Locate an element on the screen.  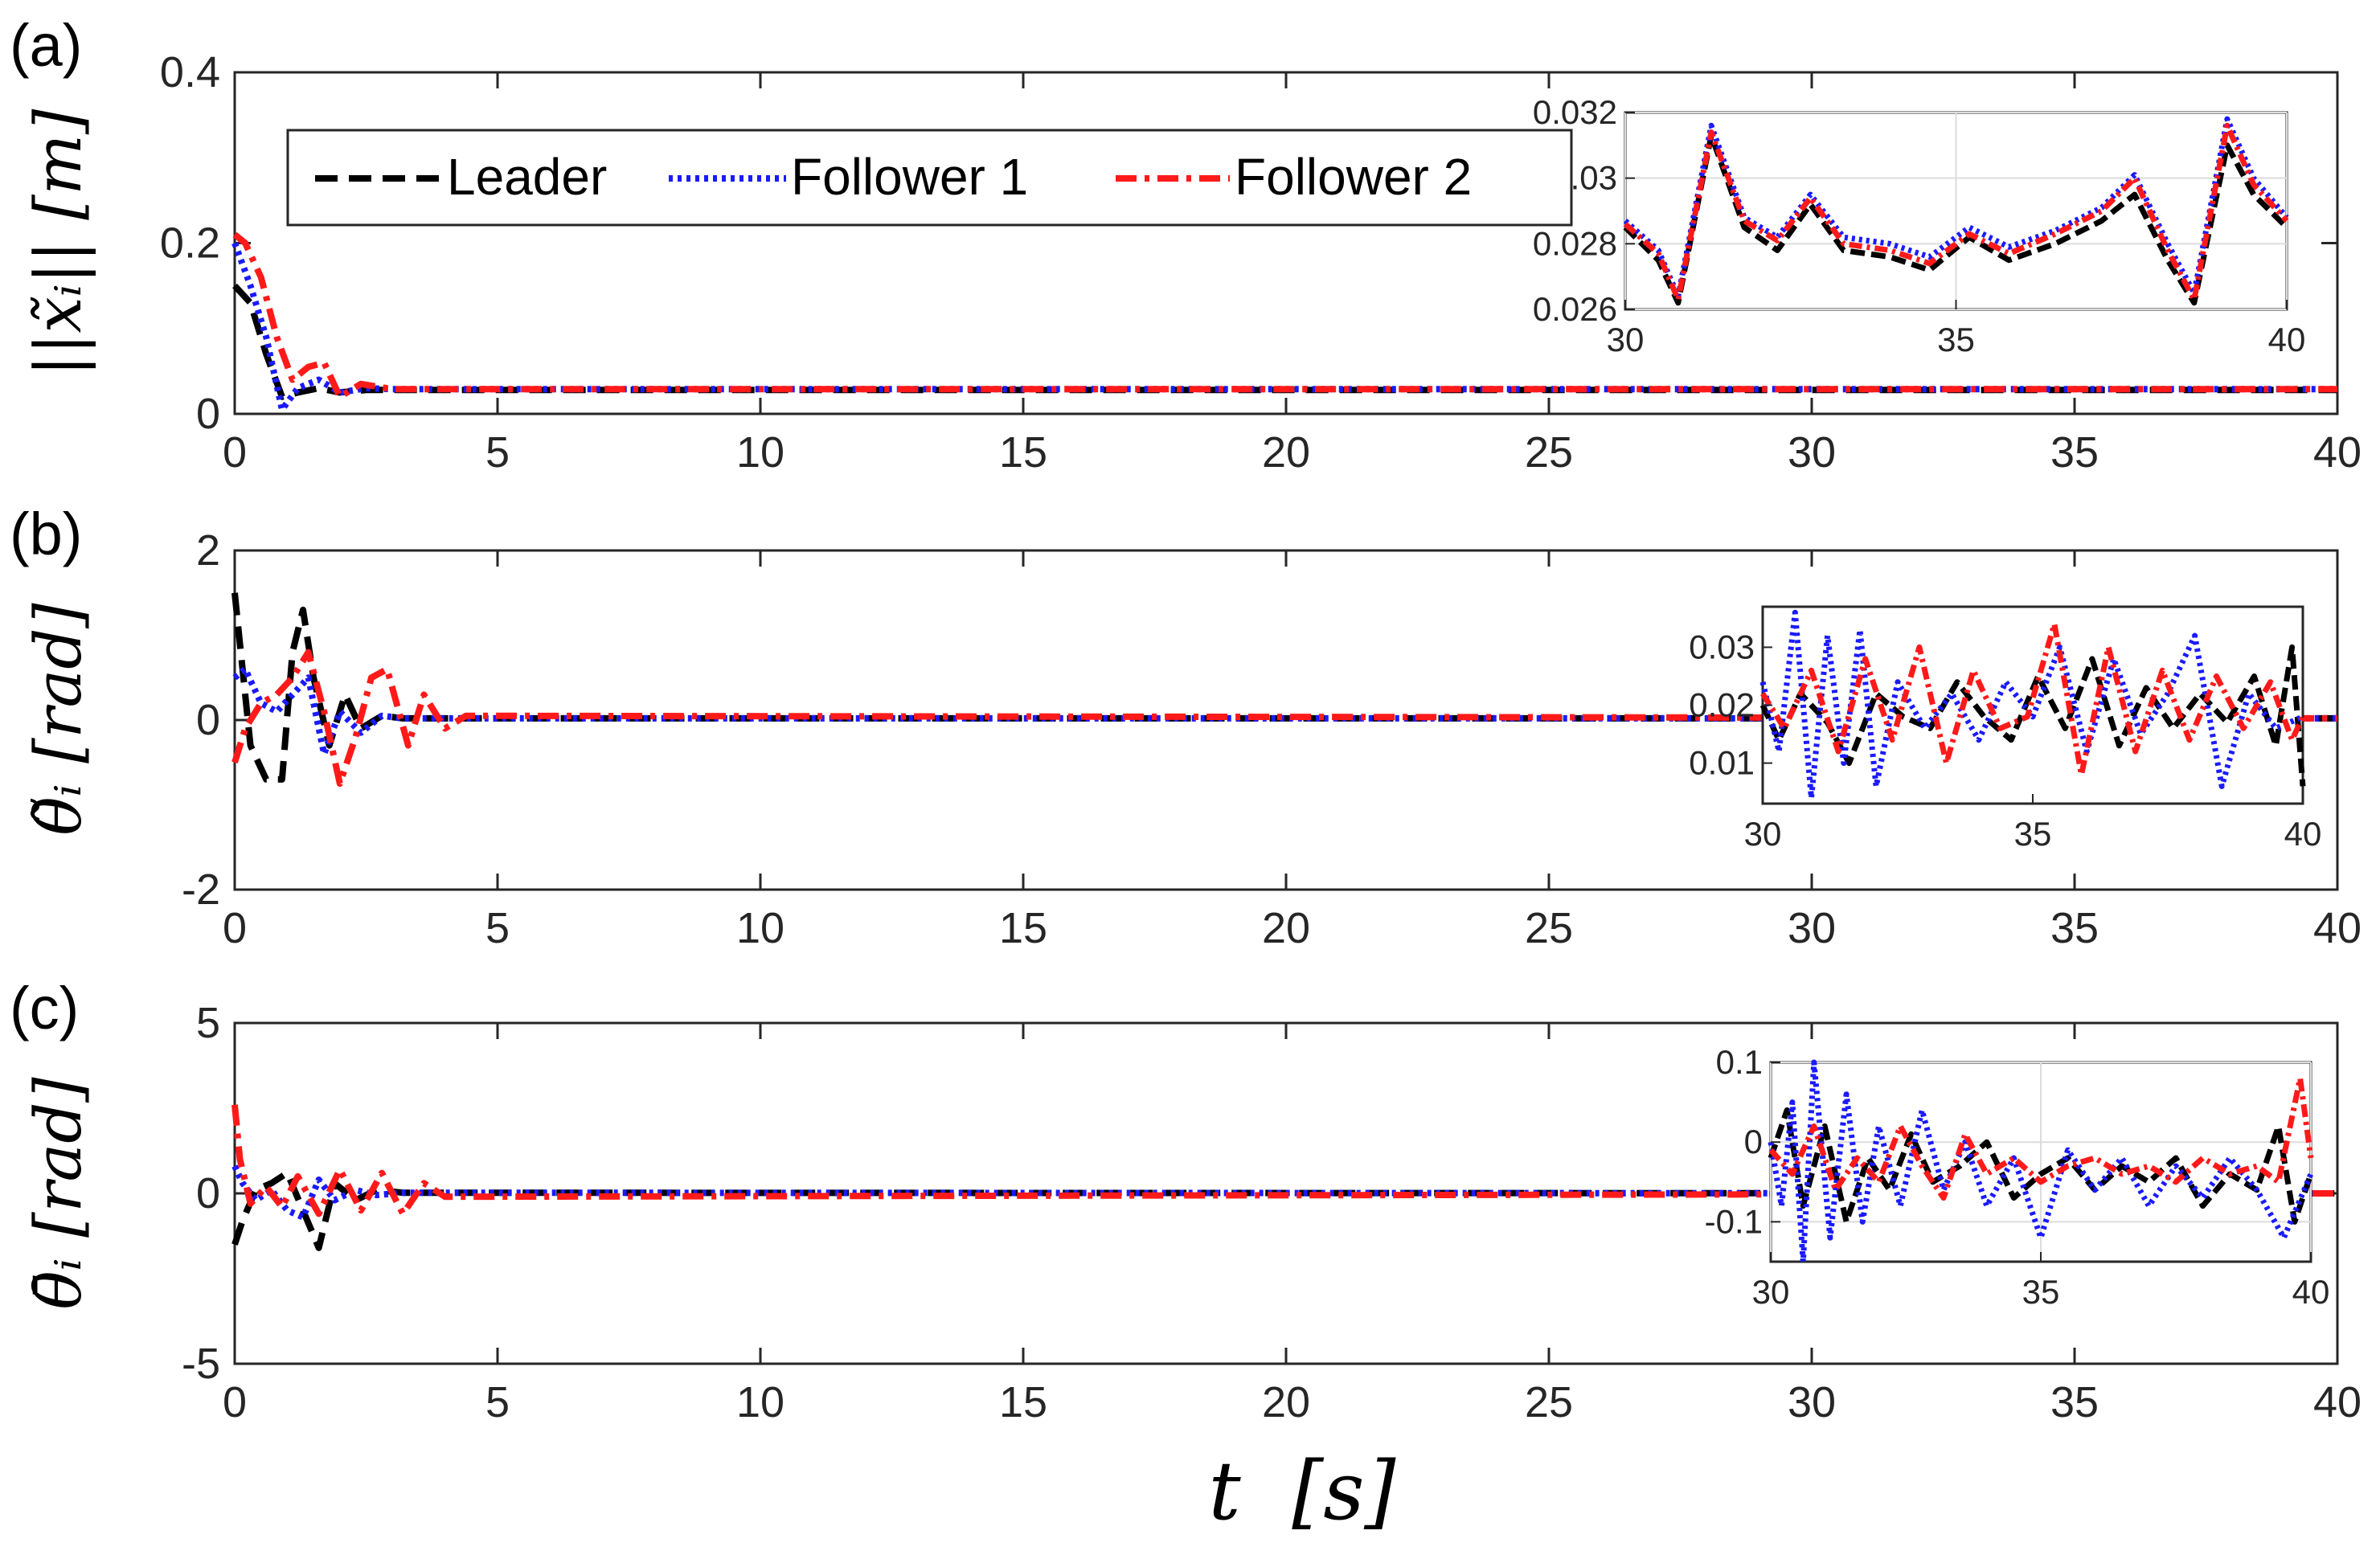
inset-y-tick-label: 0.026 is located at coordinates (1575, 309).